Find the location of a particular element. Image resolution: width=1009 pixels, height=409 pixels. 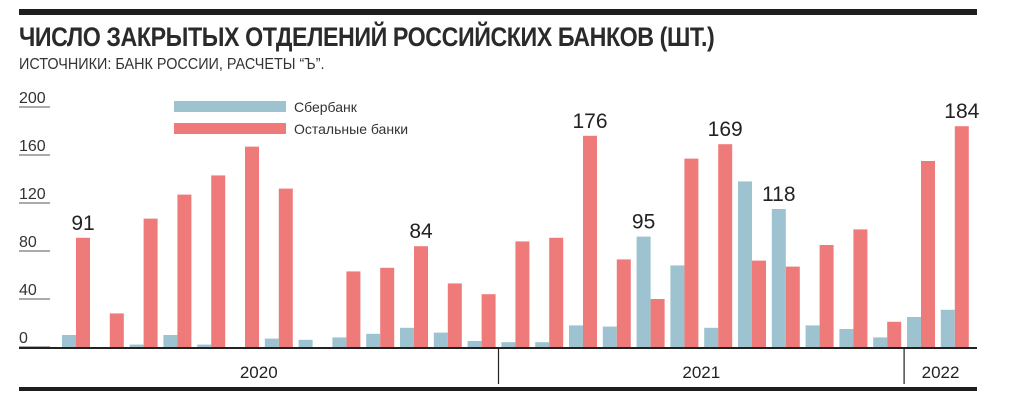

year-label: 2022 is located at coordinates (941, 372).